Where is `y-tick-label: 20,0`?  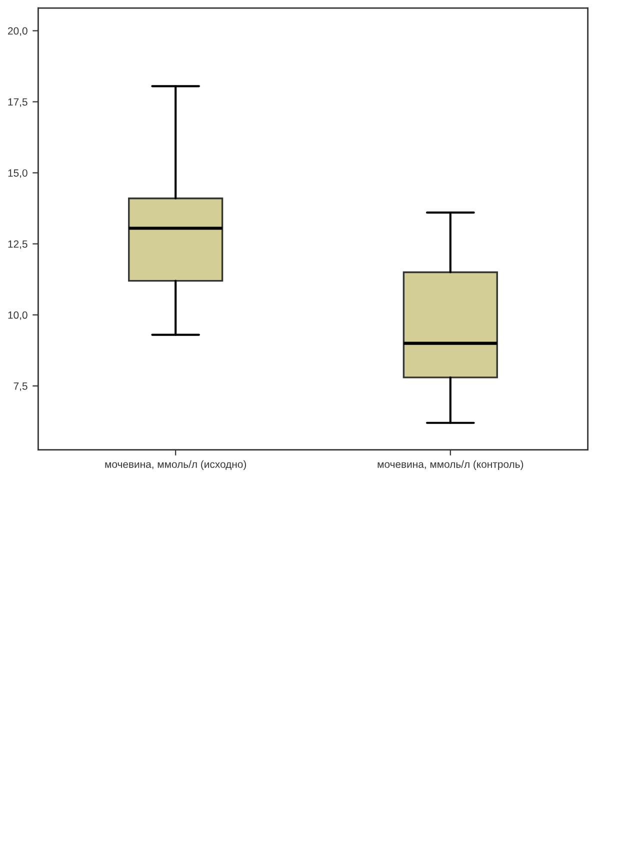 y-tick-label: 20,0 is located at coordinates (18, 31).